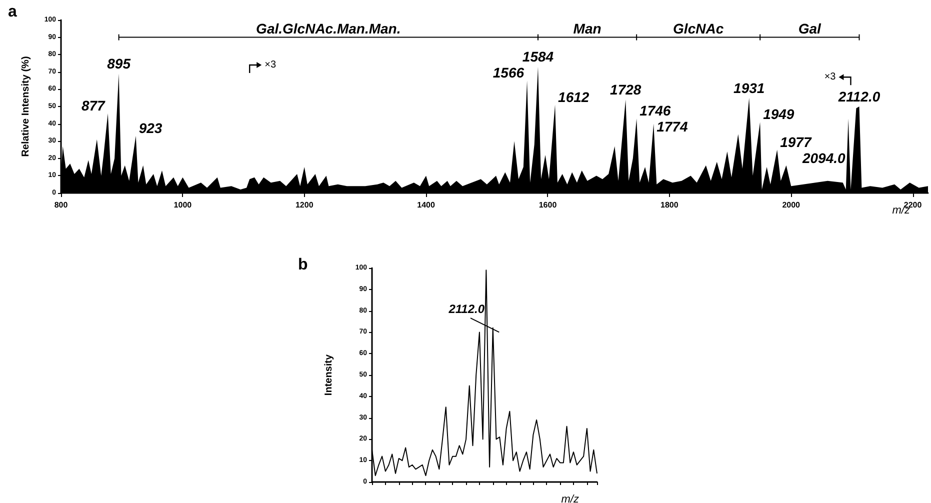 Image resolution: width=931 pixels, height=503 pixels. Describe the element at coordinates (93, 105) in the screenshot. I see `annotation: 877` at that location.